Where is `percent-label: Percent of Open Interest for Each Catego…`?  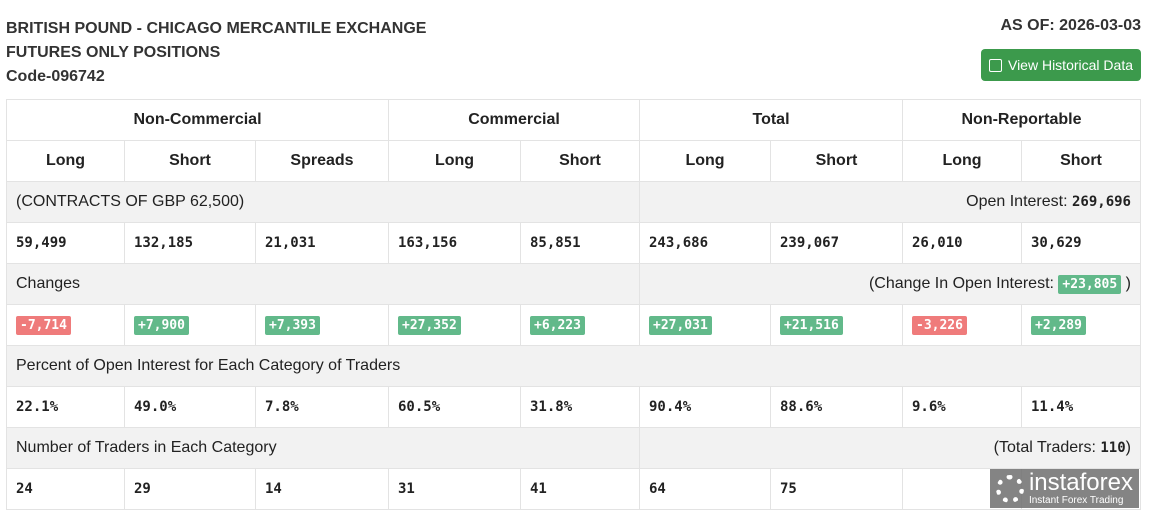
percent-label: Percent of Open Interest for Each Catego… is located at coordinates (573, 366).